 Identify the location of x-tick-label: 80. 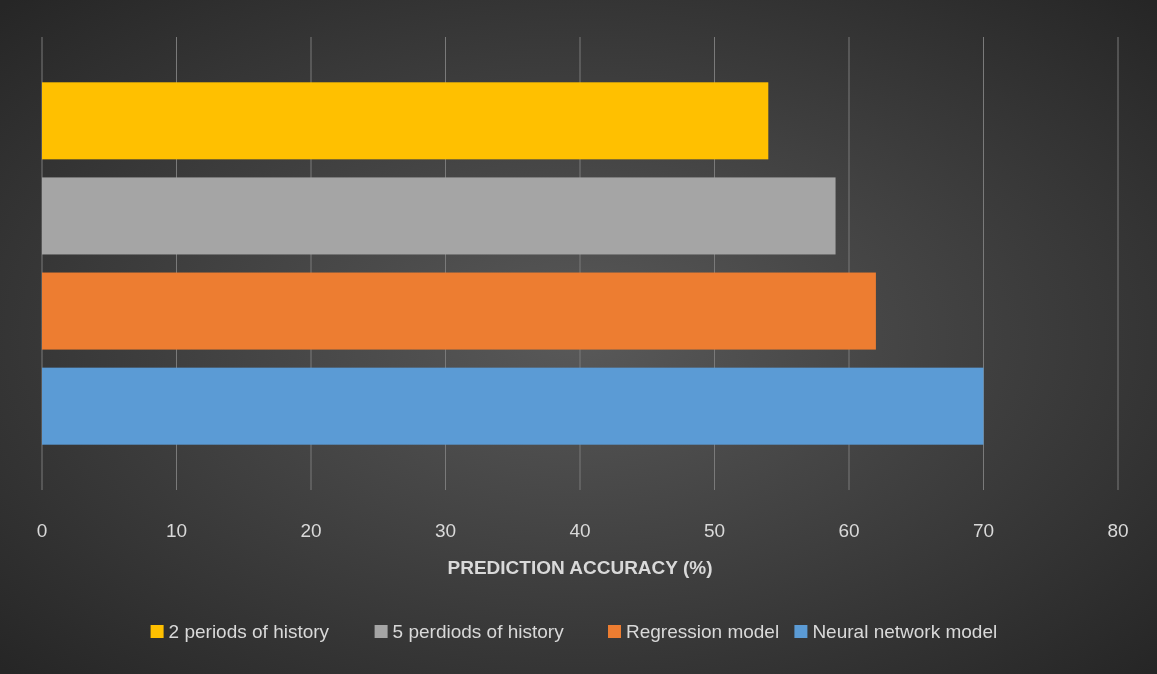
(1118, 530).